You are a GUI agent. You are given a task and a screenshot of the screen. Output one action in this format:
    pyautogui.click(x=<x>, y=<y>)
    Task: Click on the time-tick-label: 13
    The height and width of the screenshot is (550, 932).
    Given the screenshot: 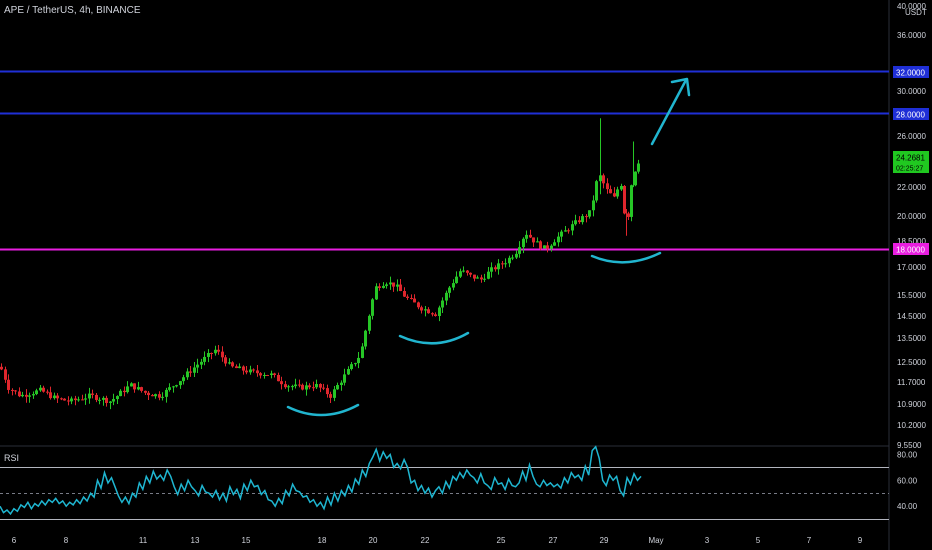 What is the action you would take?
    pyautogui.click(x=195, y=540)
    